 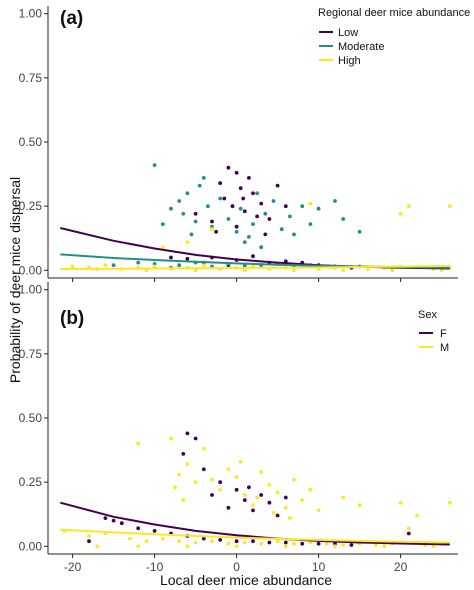 I want to click on y-axis-title: Probability of deer mice dispersal, so click(x=15, y=280).